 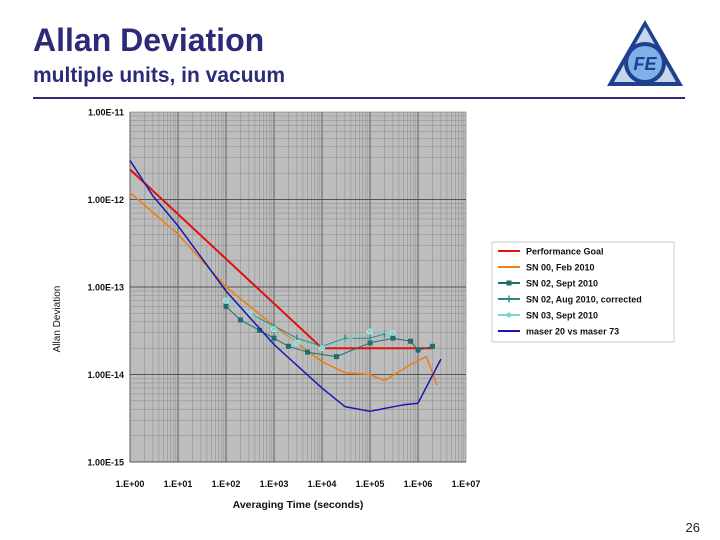 What do you see at coordinates (105, 463) in the screenshot?
I see `y-tick-label: 1.00E-15` at bounding box center [105, 463].